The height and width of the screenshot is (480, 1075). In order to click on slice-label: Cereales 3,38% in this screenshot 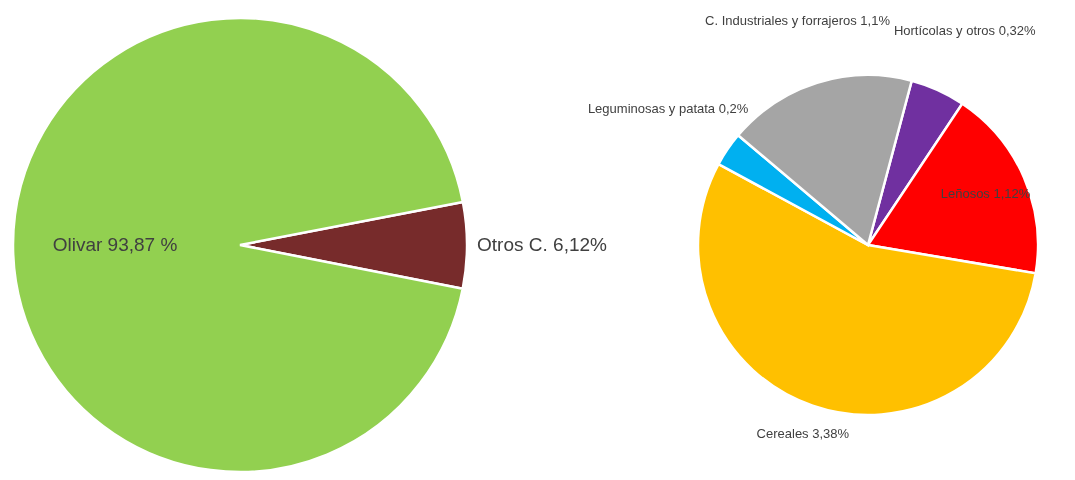, I will do `click(803, 434)`.